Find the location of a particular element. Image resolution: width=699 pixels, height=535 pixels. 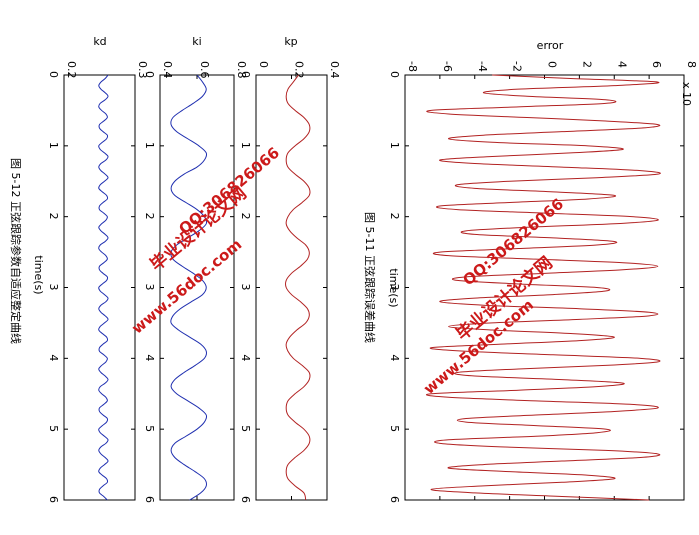

series-line-kp is located at coordinates (298, 287).